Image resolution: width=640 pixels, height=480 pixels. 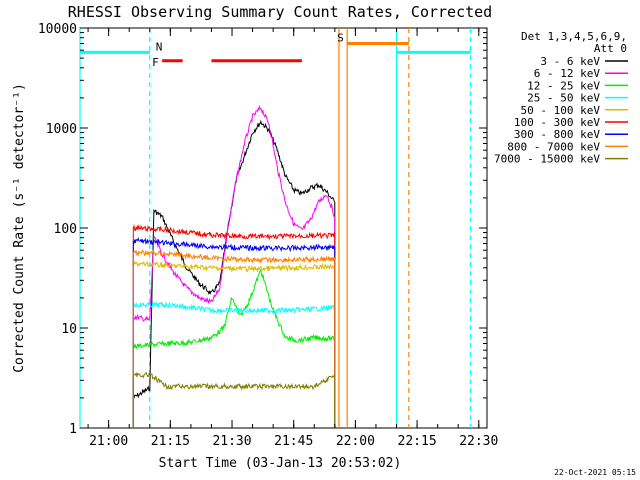 I want to click on flag-label-2: S, so click(x=340, y=37).